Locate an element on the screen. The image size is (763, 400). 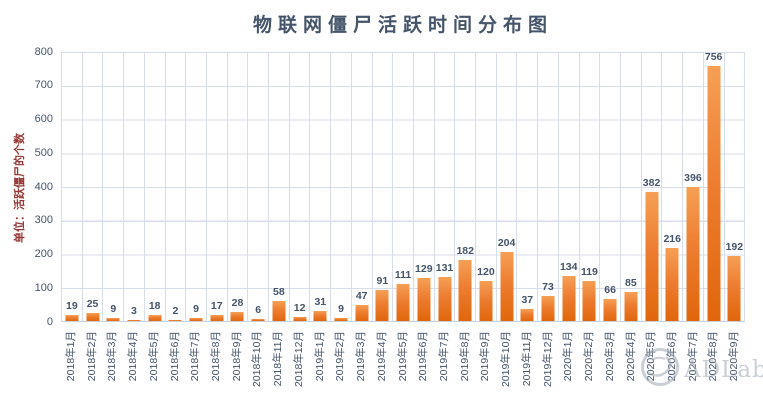
x-axis-label: 2018年9月 is located at coordinates (236, 356).